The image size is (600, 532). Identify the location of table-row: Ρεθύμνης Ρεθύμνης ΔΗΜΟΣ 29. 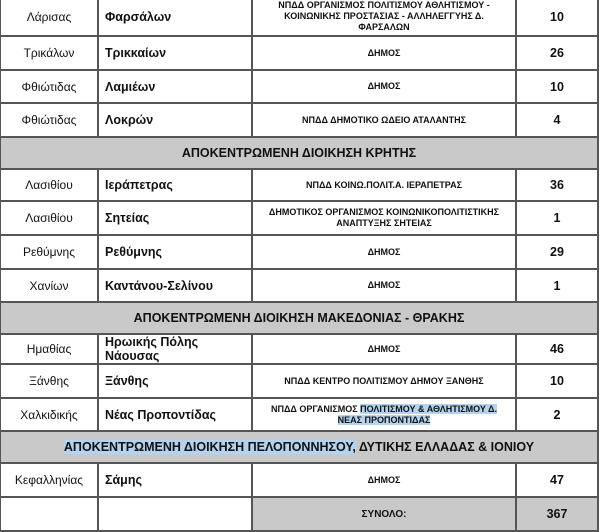
(299, 252).